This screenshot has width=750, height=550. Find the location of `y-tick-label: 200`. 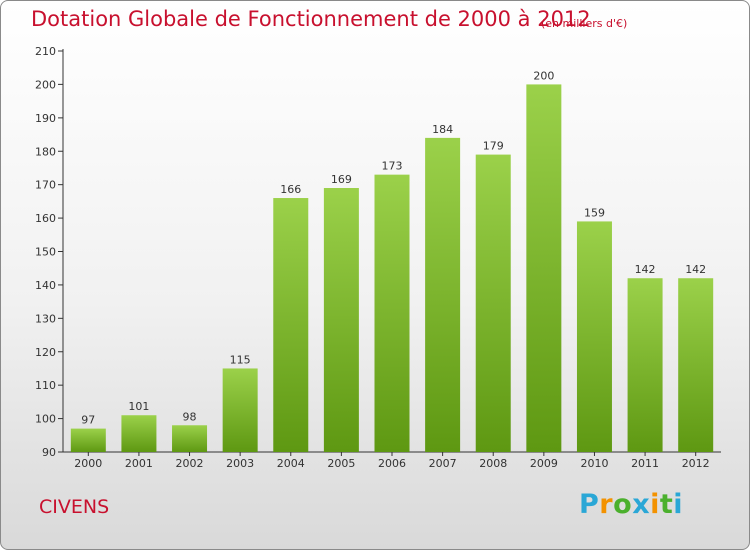

y-tick-label: 200 is located at coordinates (45, 84).